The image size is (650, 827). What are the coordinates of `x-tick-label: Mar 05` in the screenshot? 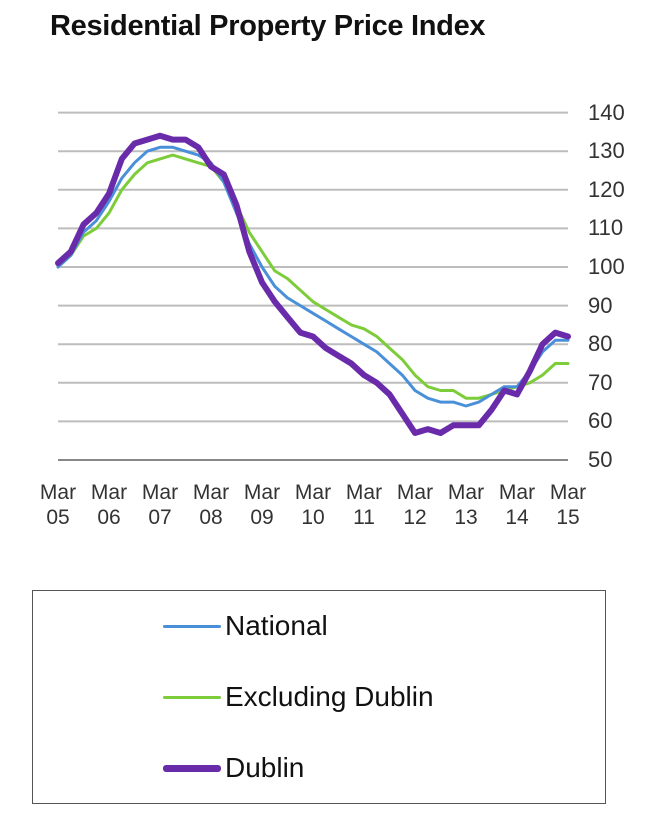 It's located at (58, 505).